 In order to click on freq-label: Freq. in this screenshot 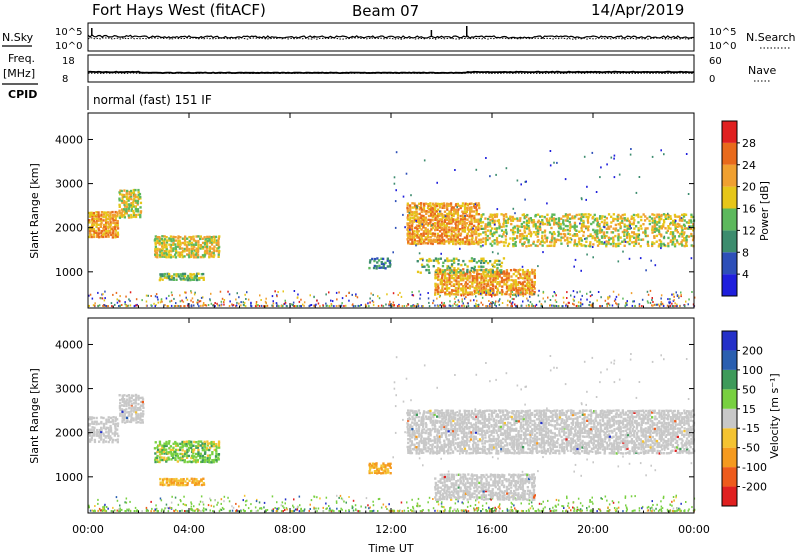, I will do `click(21, 58)`.